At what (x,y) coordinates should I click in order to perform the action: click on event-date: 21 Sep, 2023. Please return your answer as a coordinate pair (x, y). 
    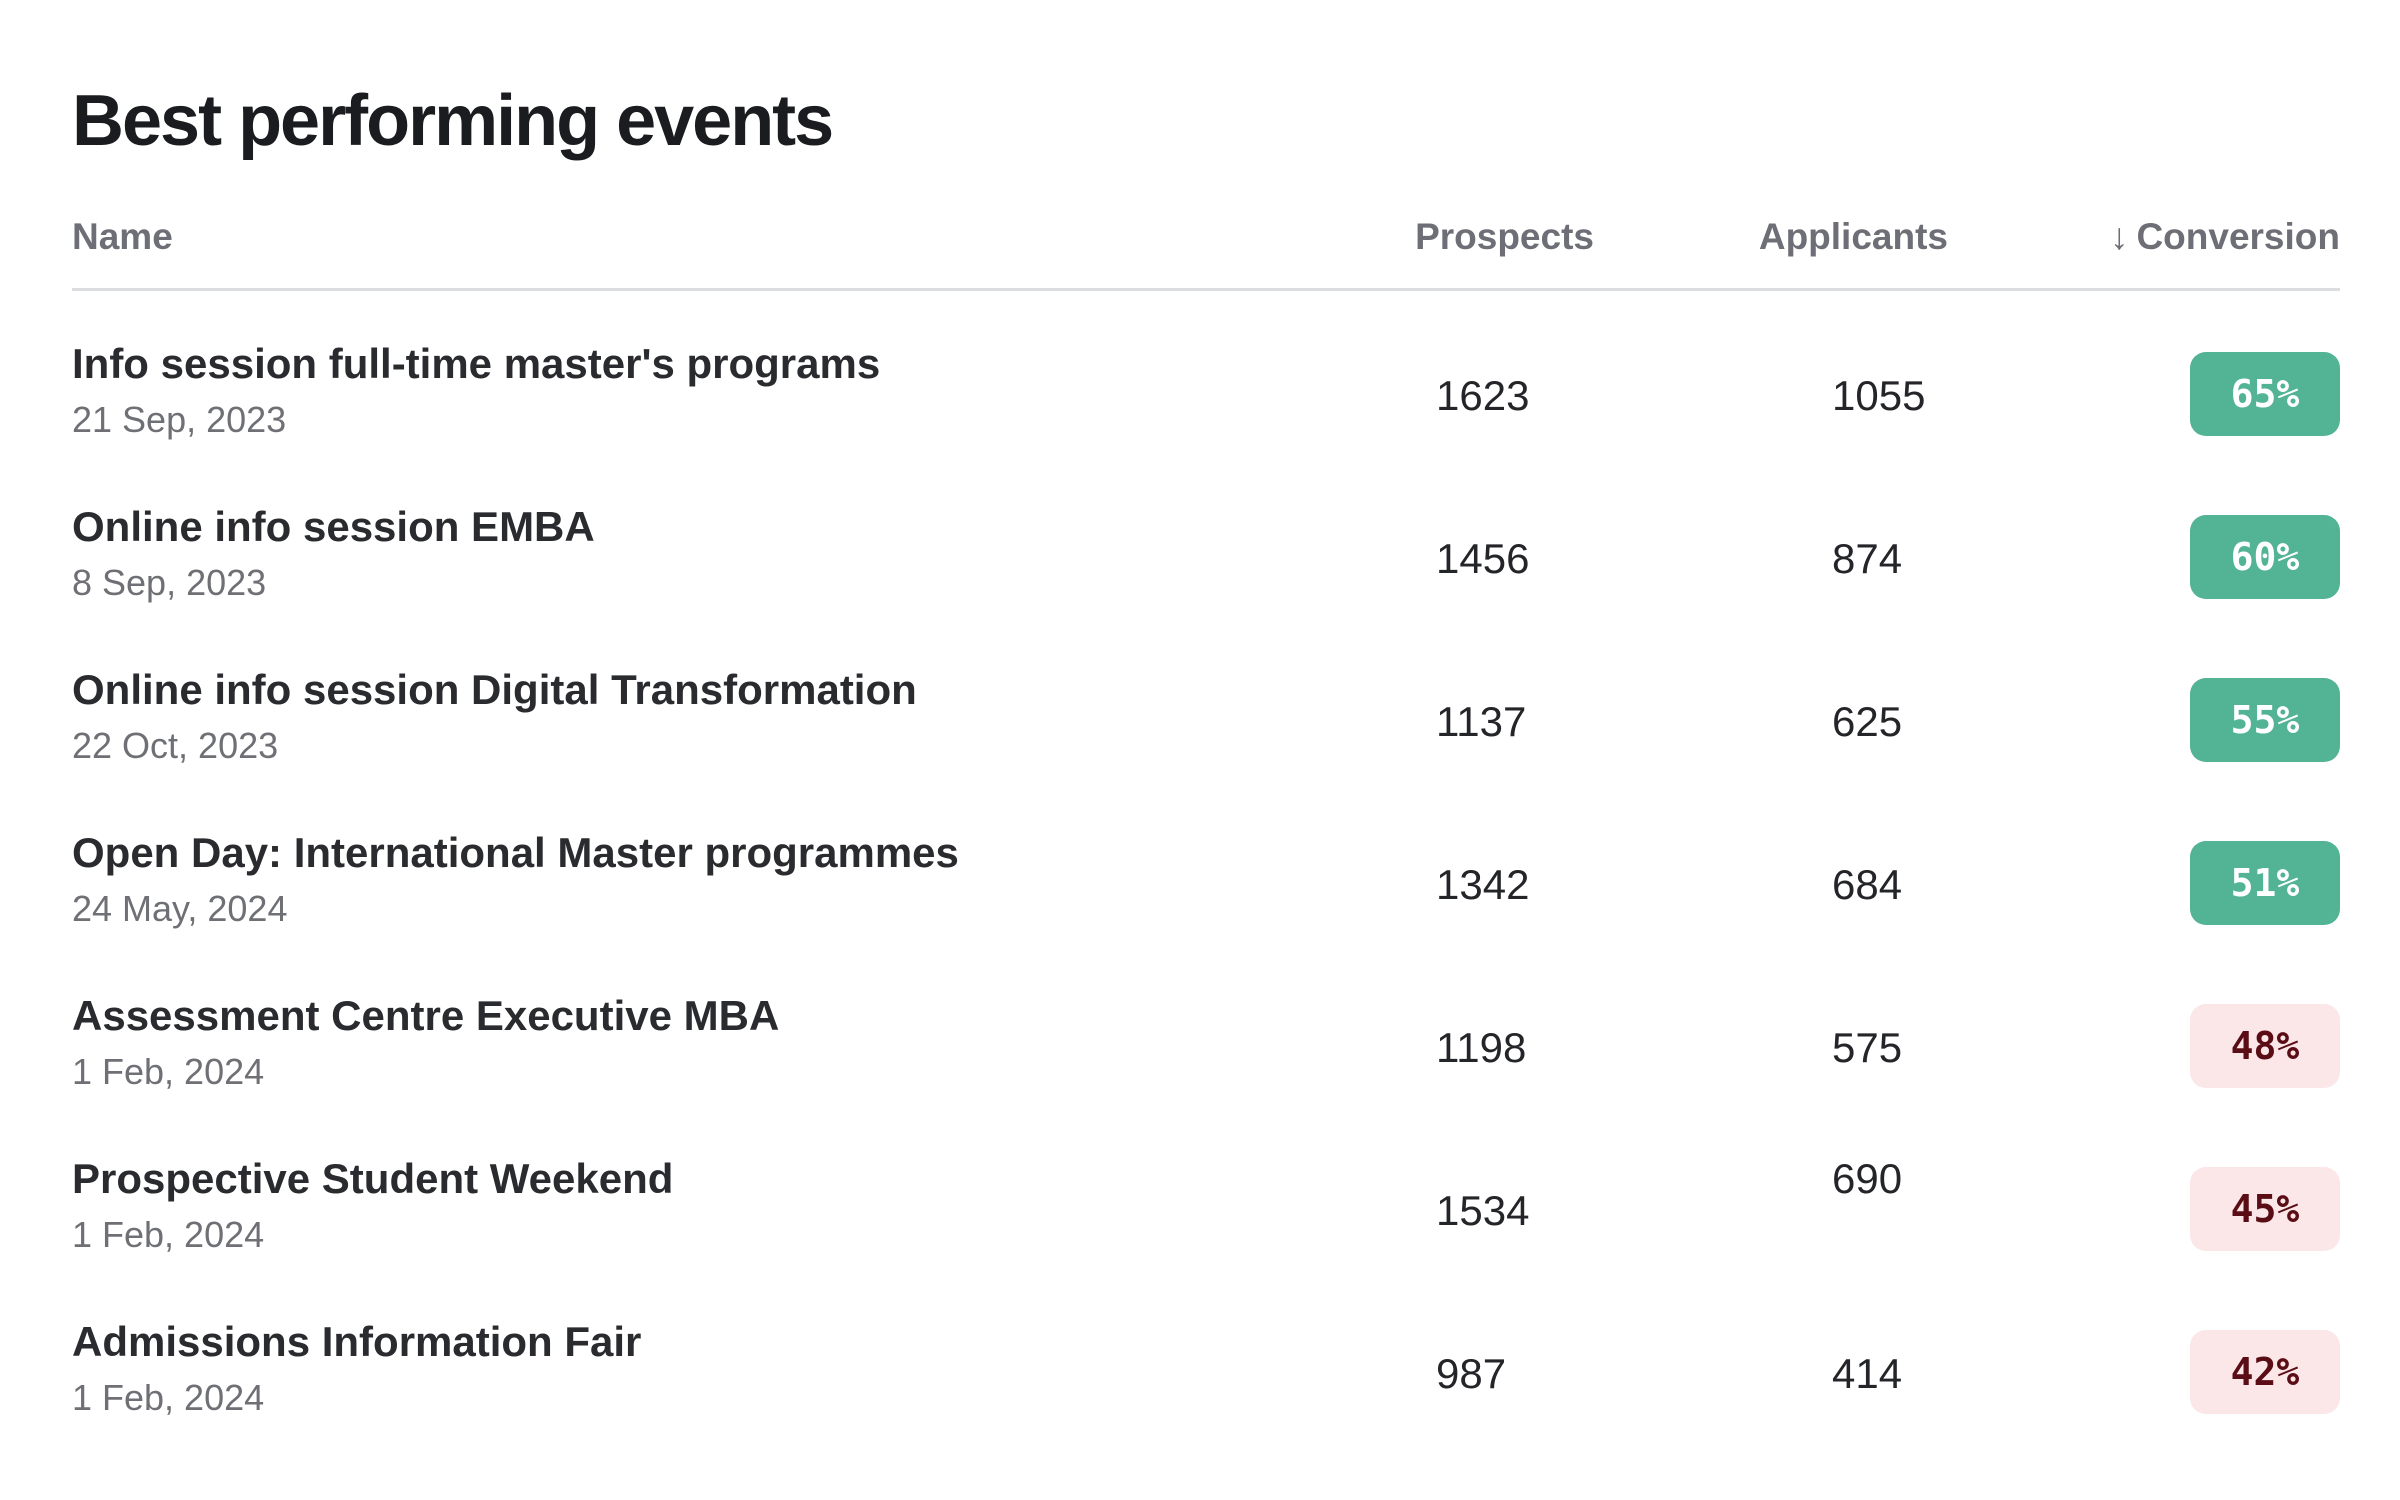
    Looking at the image, I should click on (179, 419).